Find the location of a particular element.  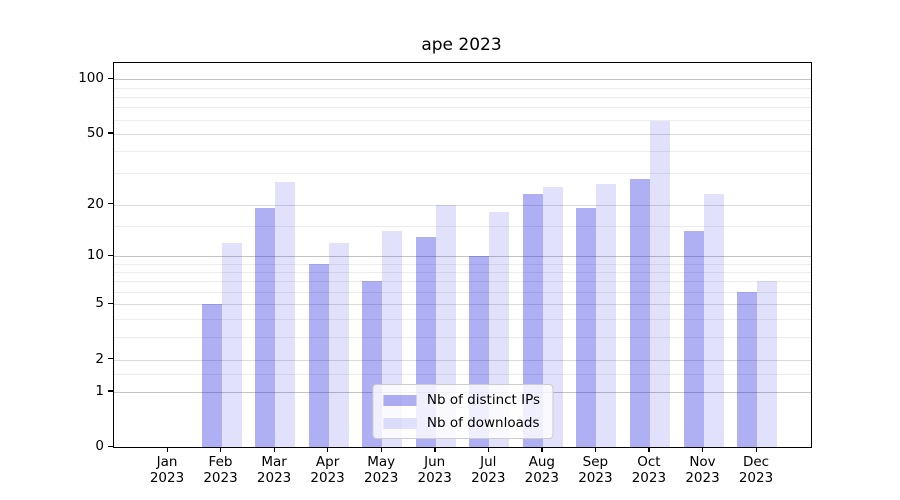

chart-title: ape 2023 is located at coordinates (461, 45).